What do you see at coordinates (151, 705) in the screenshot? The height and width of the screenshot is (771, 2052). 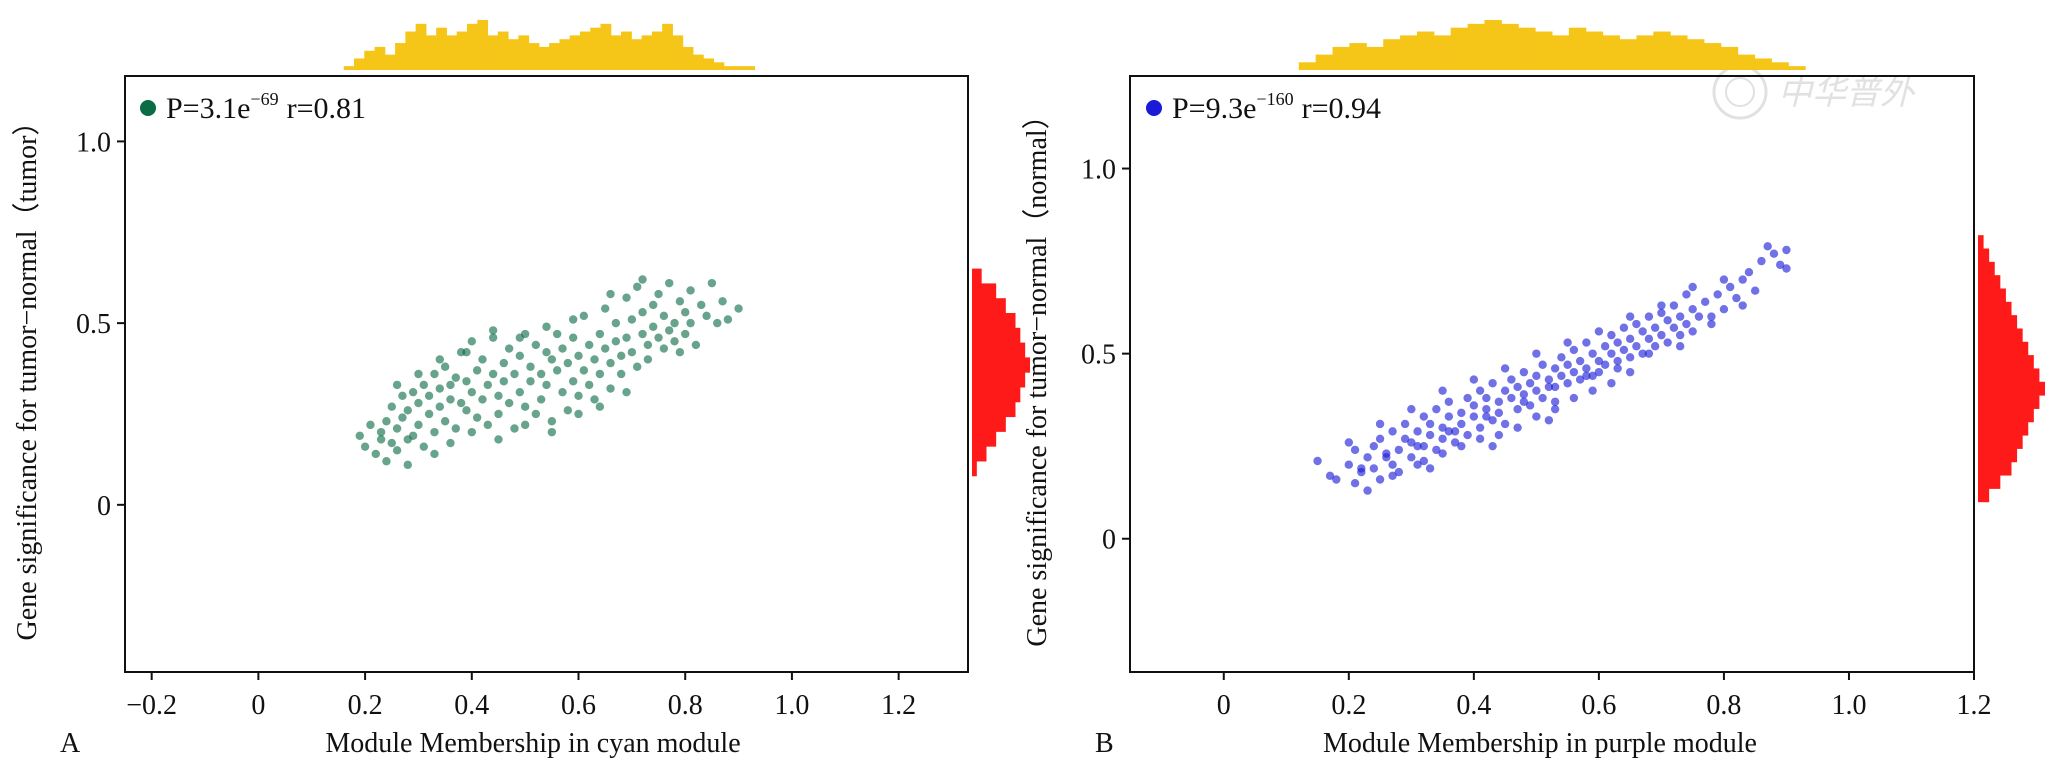 I see `panel-a-x-tick-label: −0.2` at bounding box center [151, 705].